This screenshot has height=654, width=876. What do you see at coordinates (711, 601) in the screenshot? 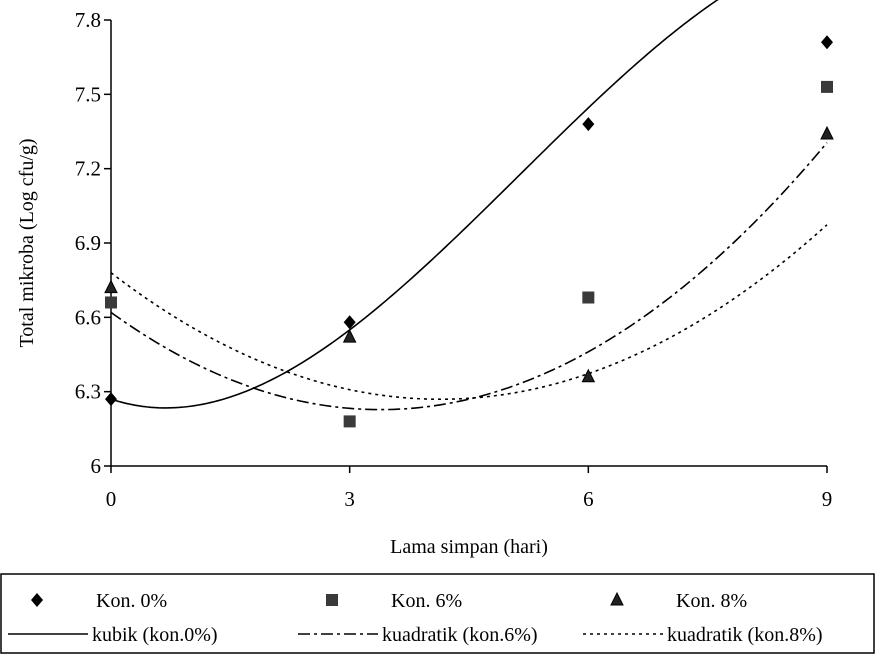
I see `legend-label: Kon. 8%` at bounding box center [711, 601].